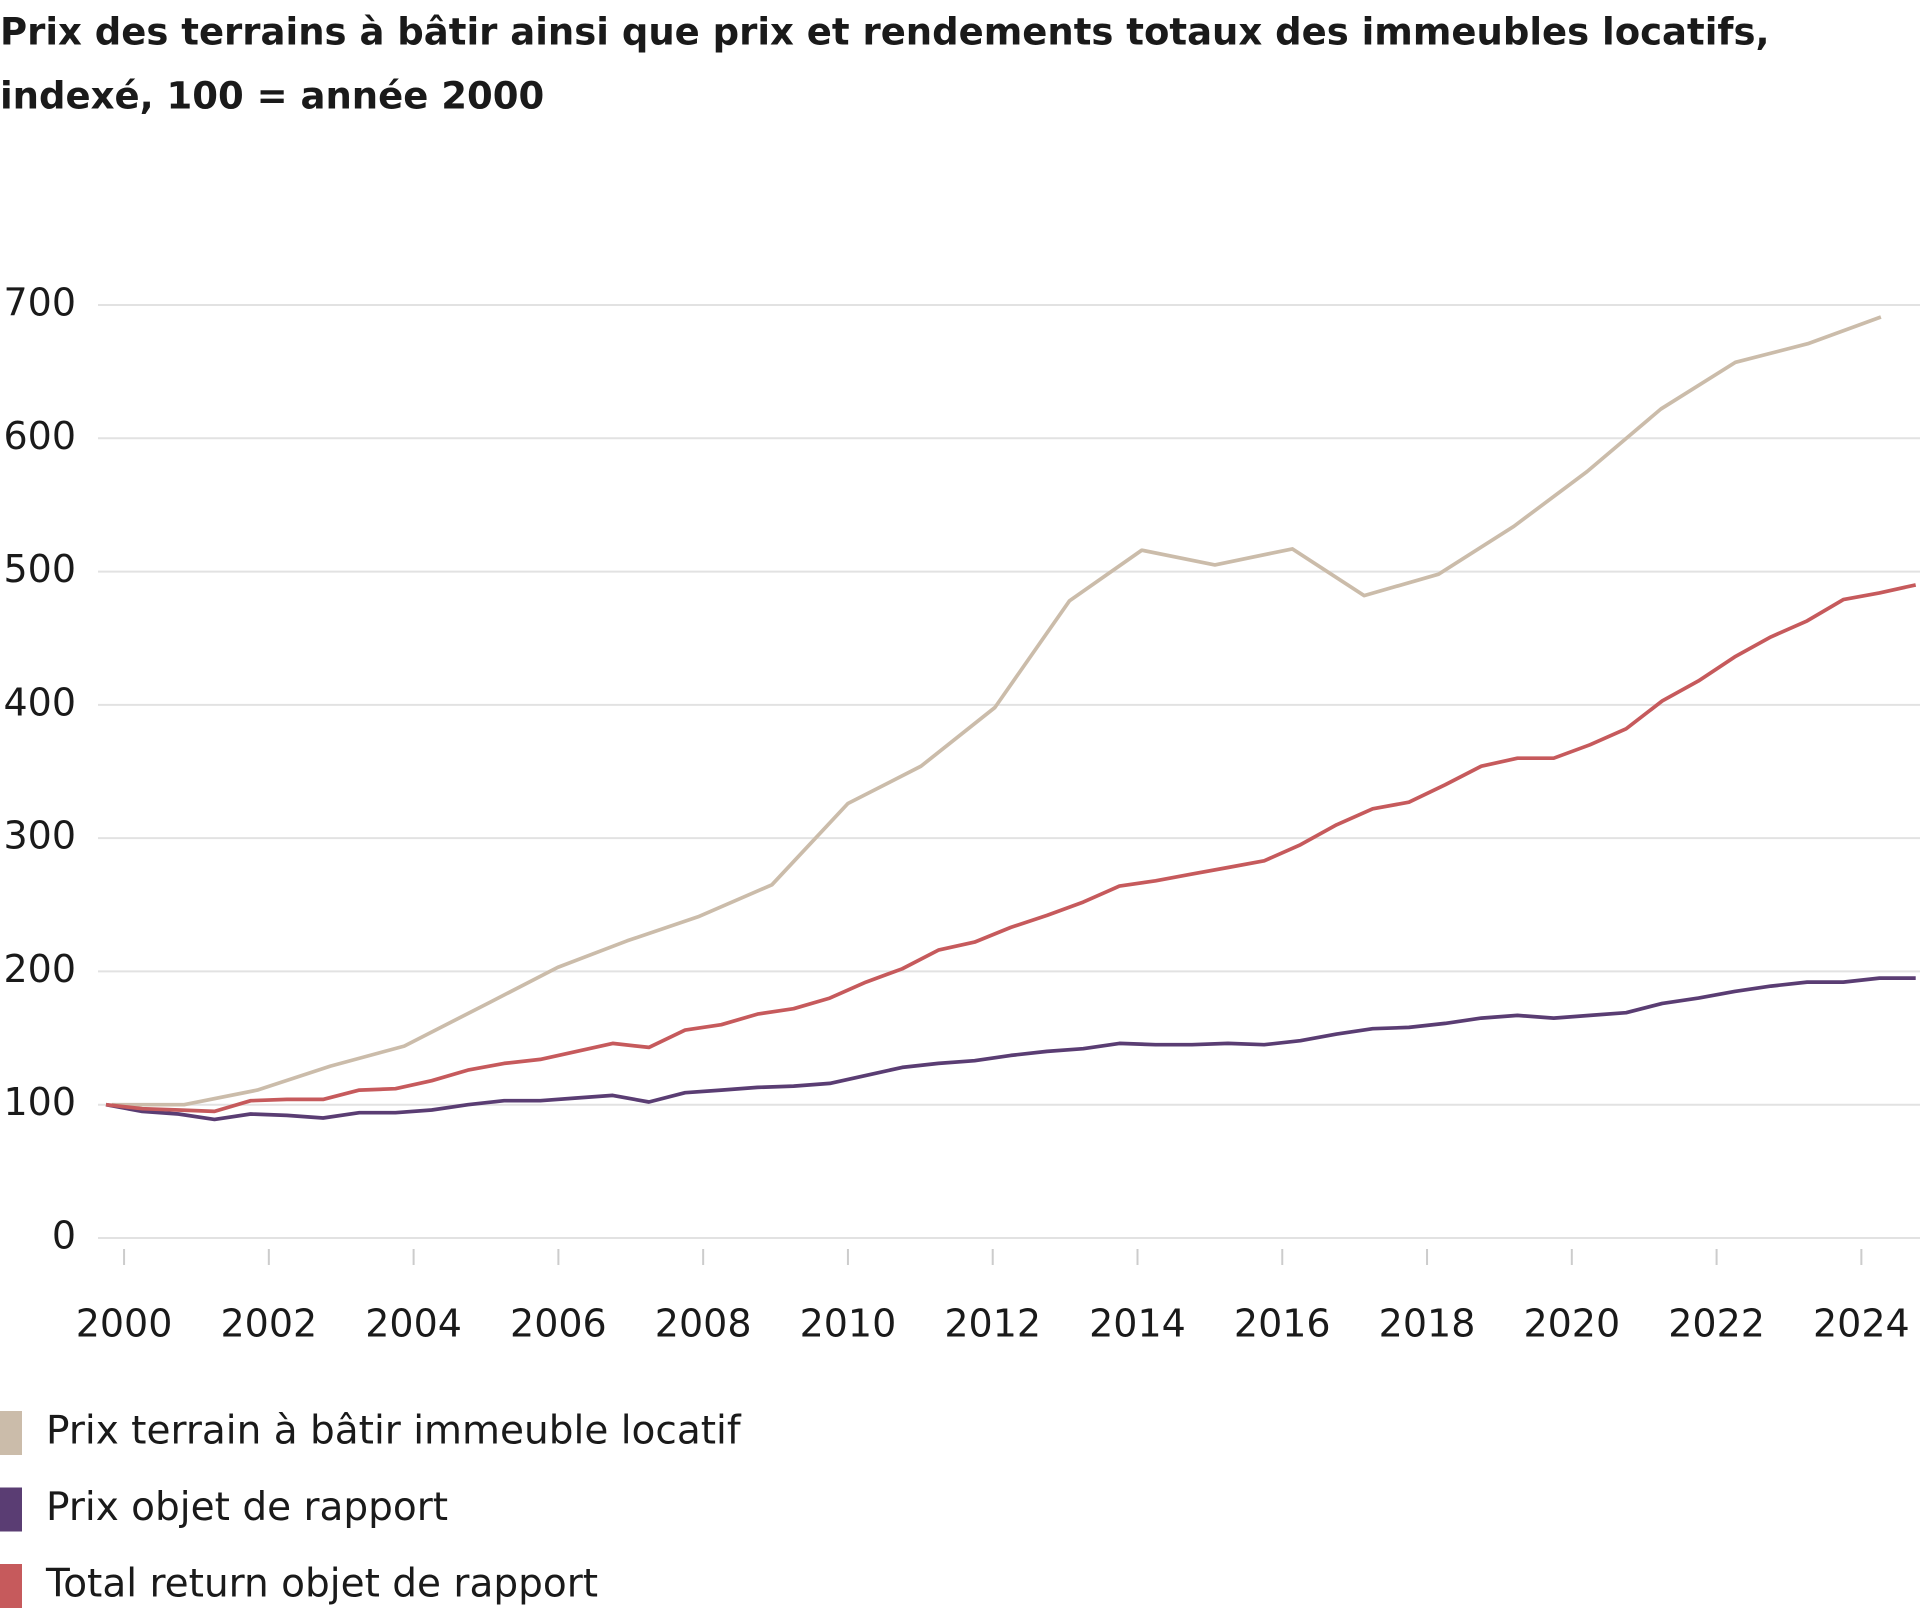  What do you see at coordinates (321, 1584) in the screenshot?
I see `legend-label: Total return objet de rapport` at bounding box center [321, 1584].